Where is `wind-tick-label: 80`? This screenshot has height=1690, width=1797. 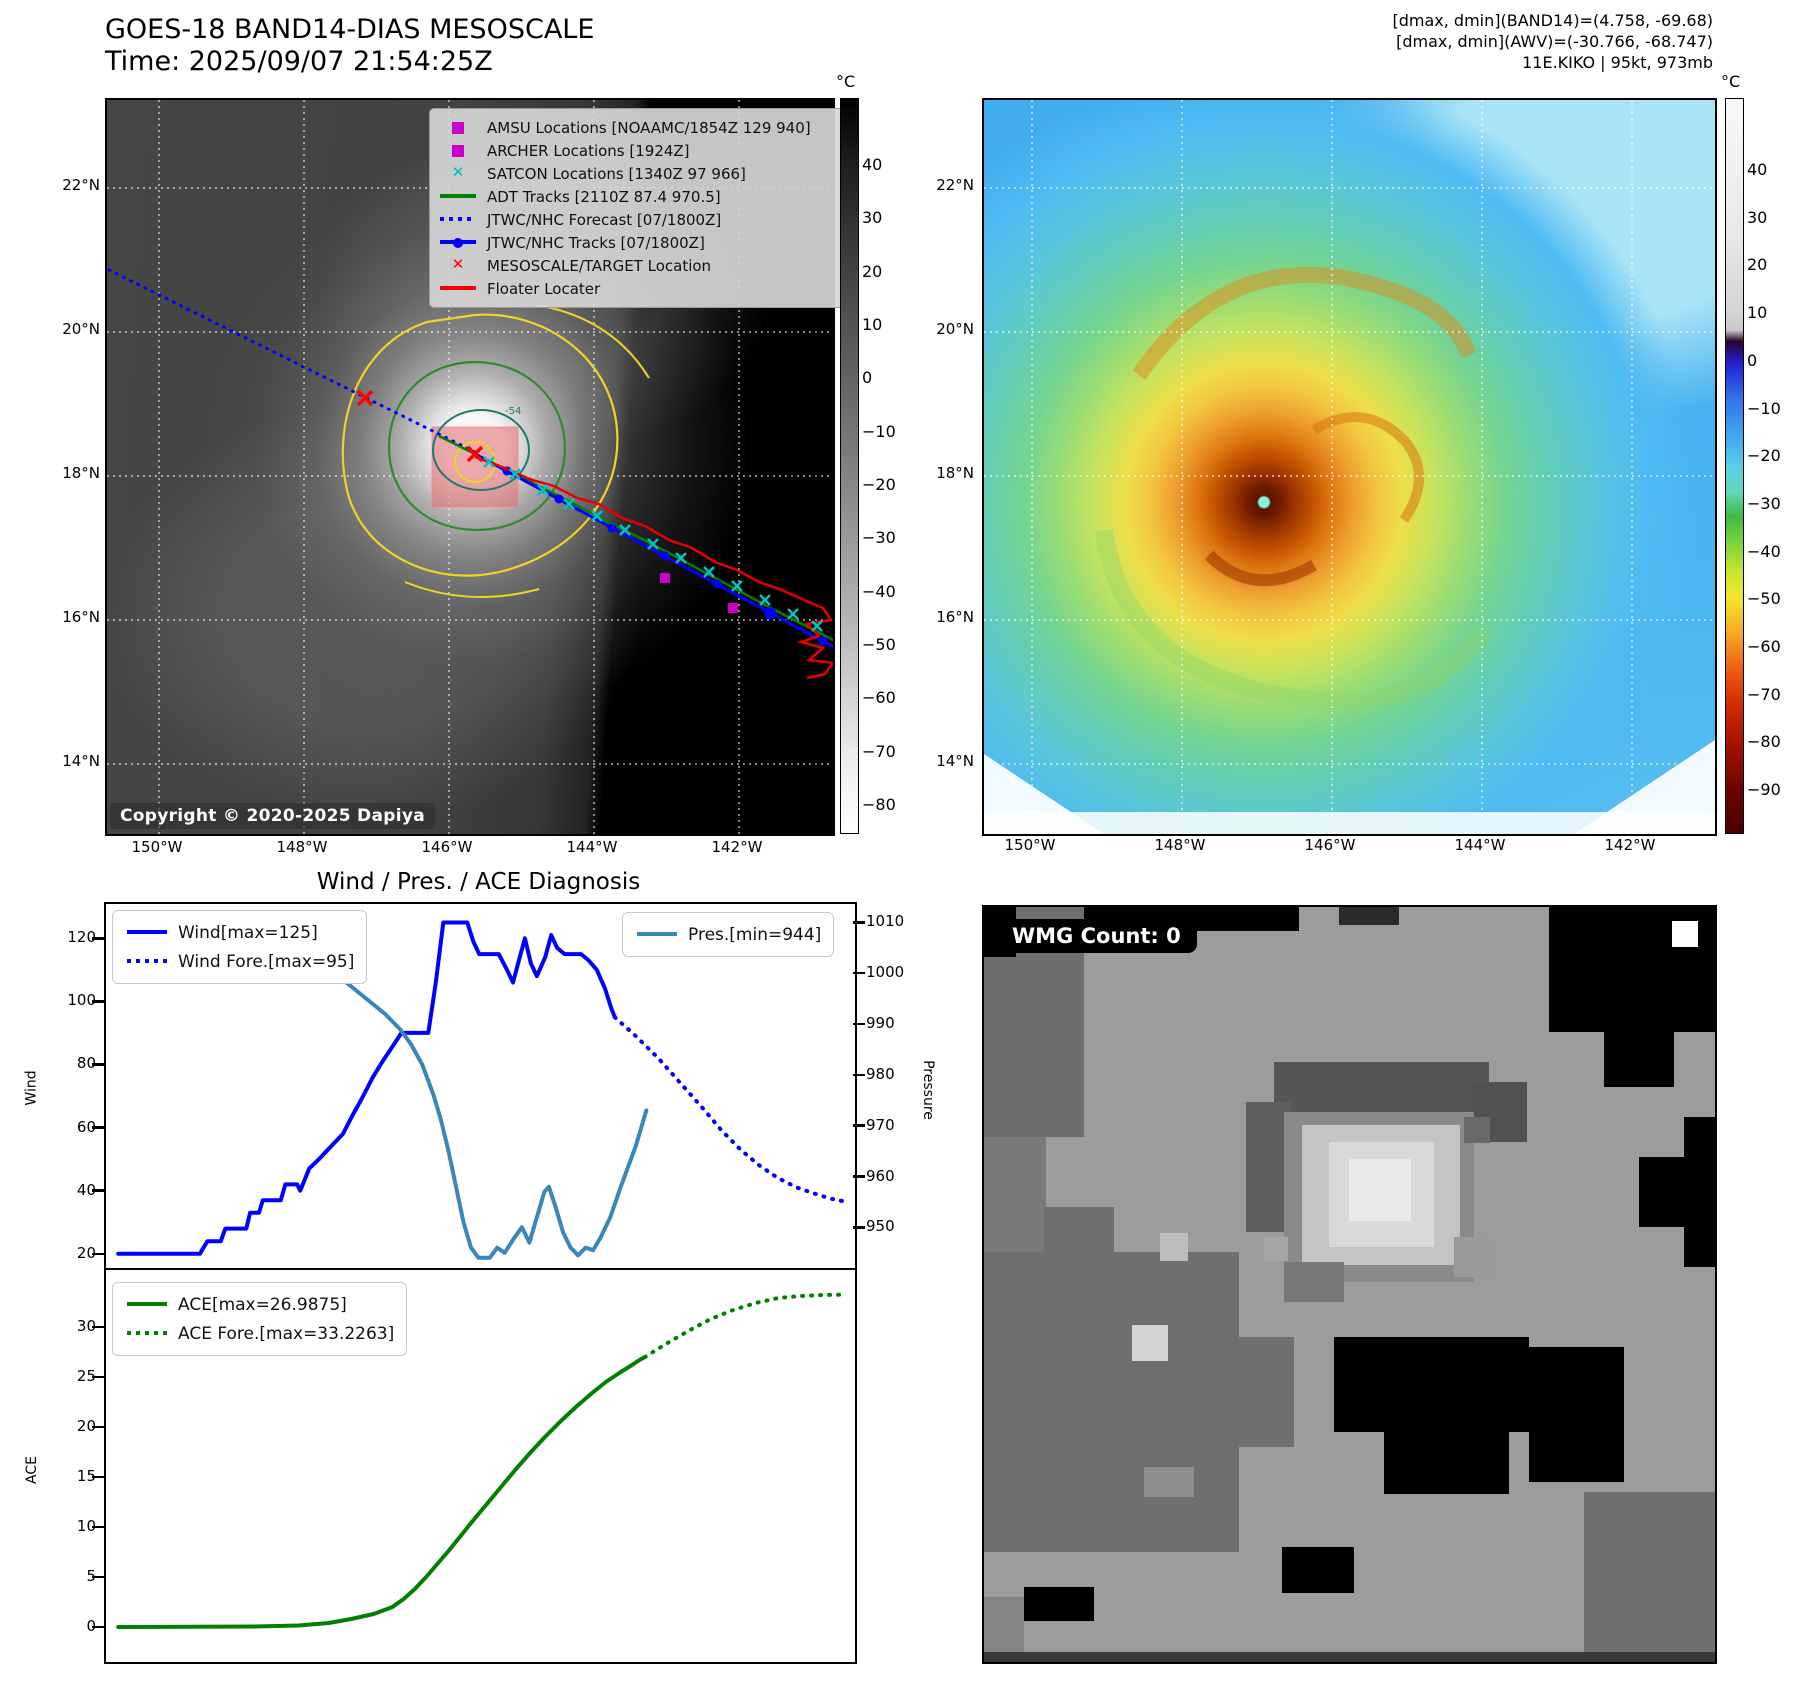
wind-tick-label: 80 is located at coordinates (86, 1063).